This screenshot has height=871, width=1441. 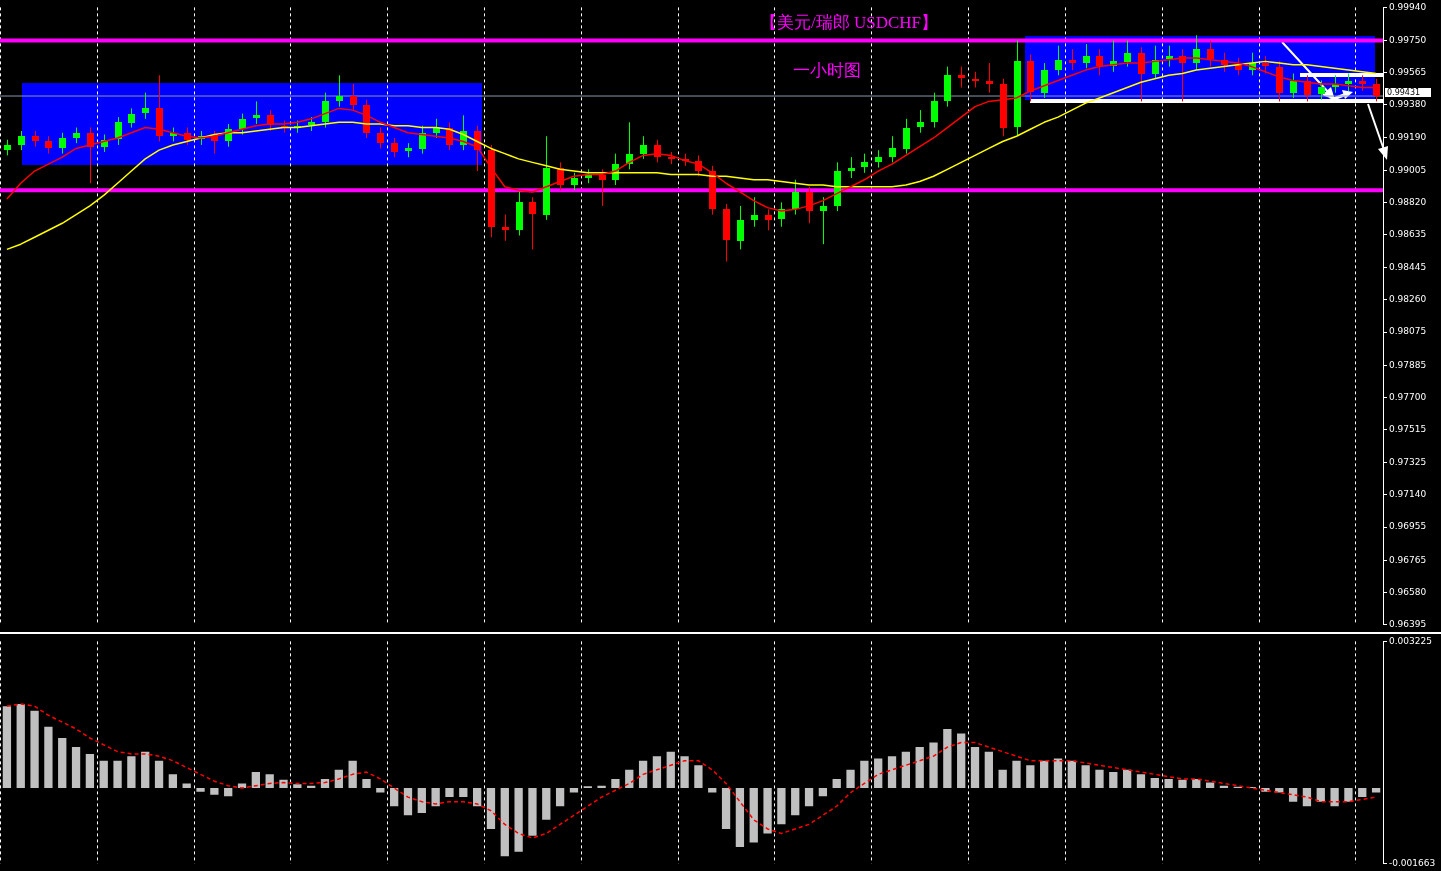 I want to click on y-tick-label: 0.98820, so click(x=1408, y=201).